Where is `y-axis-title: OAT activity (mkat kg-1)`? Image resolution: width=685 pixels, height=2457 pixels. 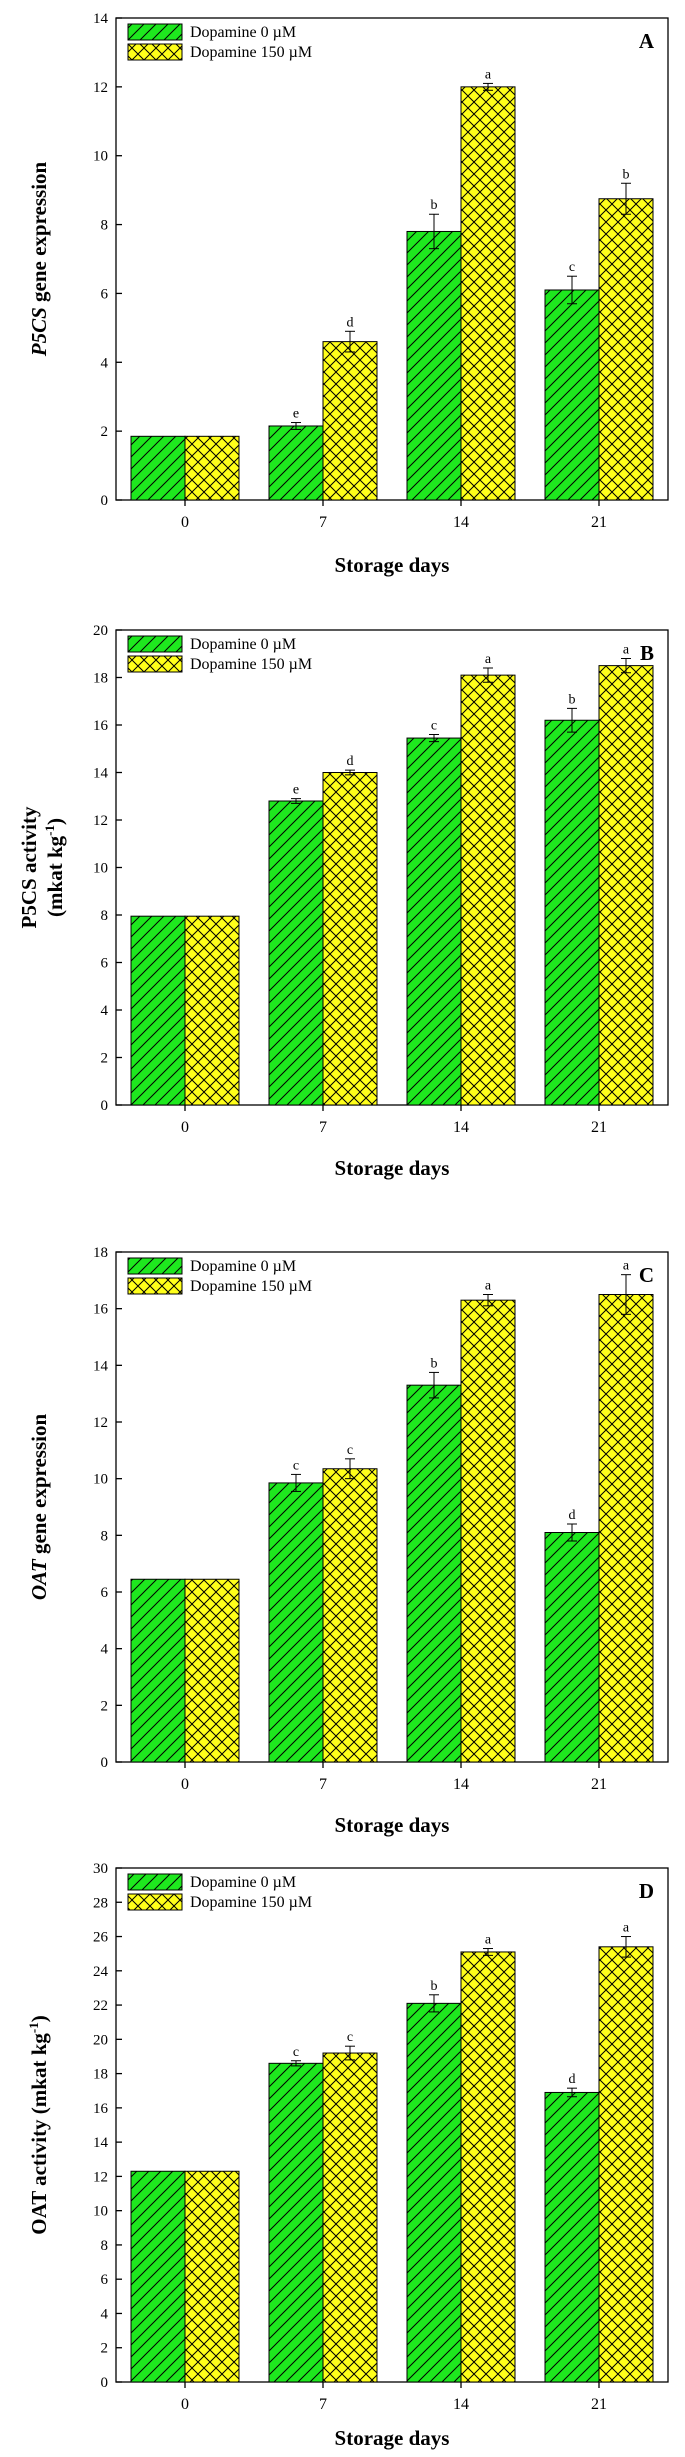
y-axis-title: OAT activity (mkat kg-1) is located at coordinates (38, 2124).